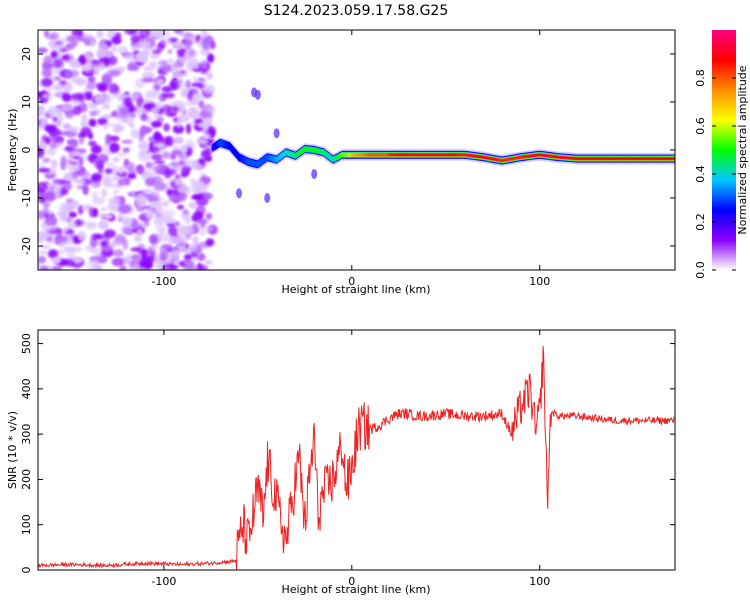 The image size is (750, 600). What do you see at coordinates (12, 150) in the screenshot?
I see `spectrogram-y-axis-label: Frequency (Hz)` at bounding box center [12, 150].